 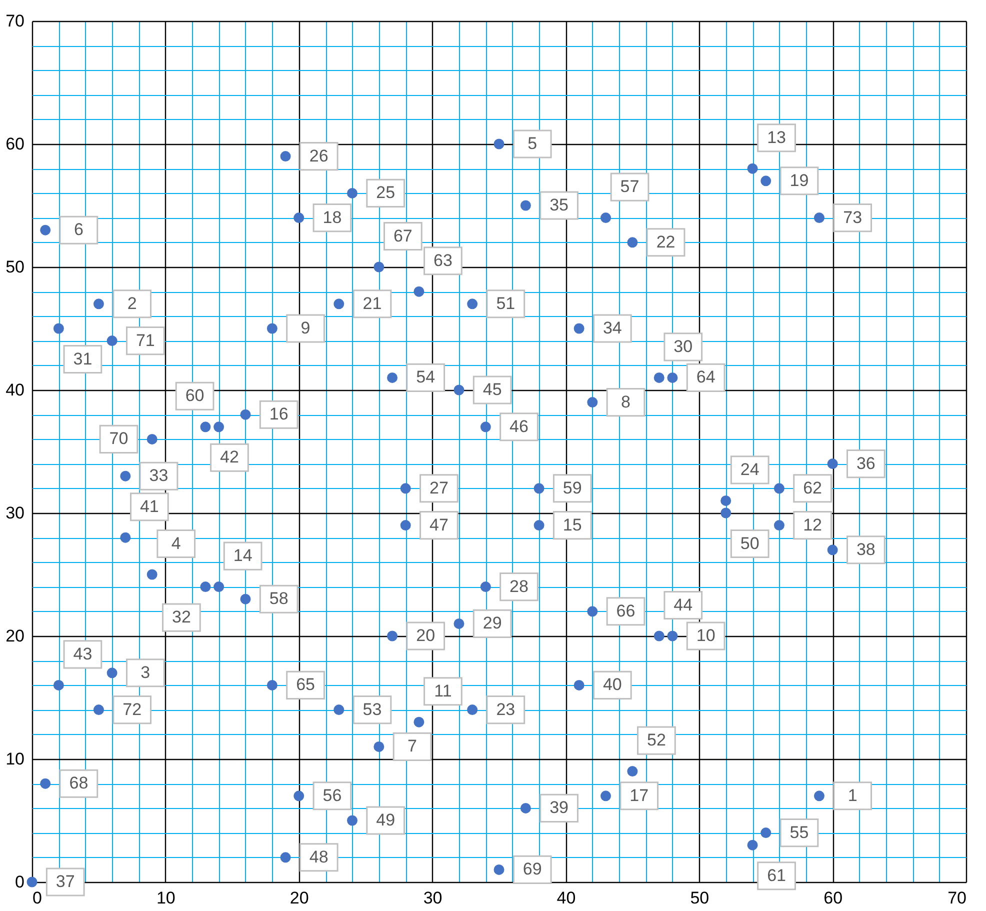 I want to click on annotation: 2, so click(x=132, y=303).